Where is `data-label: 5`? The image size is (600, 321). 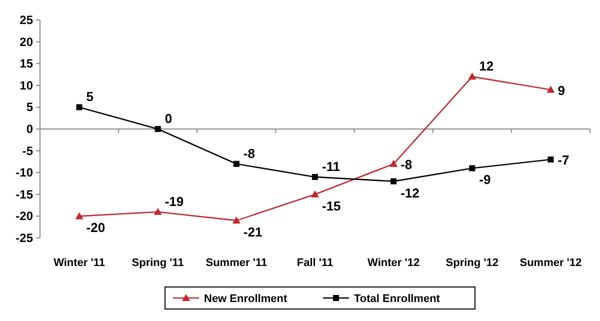
data-label: 5 is located at coordinates (90, 96).